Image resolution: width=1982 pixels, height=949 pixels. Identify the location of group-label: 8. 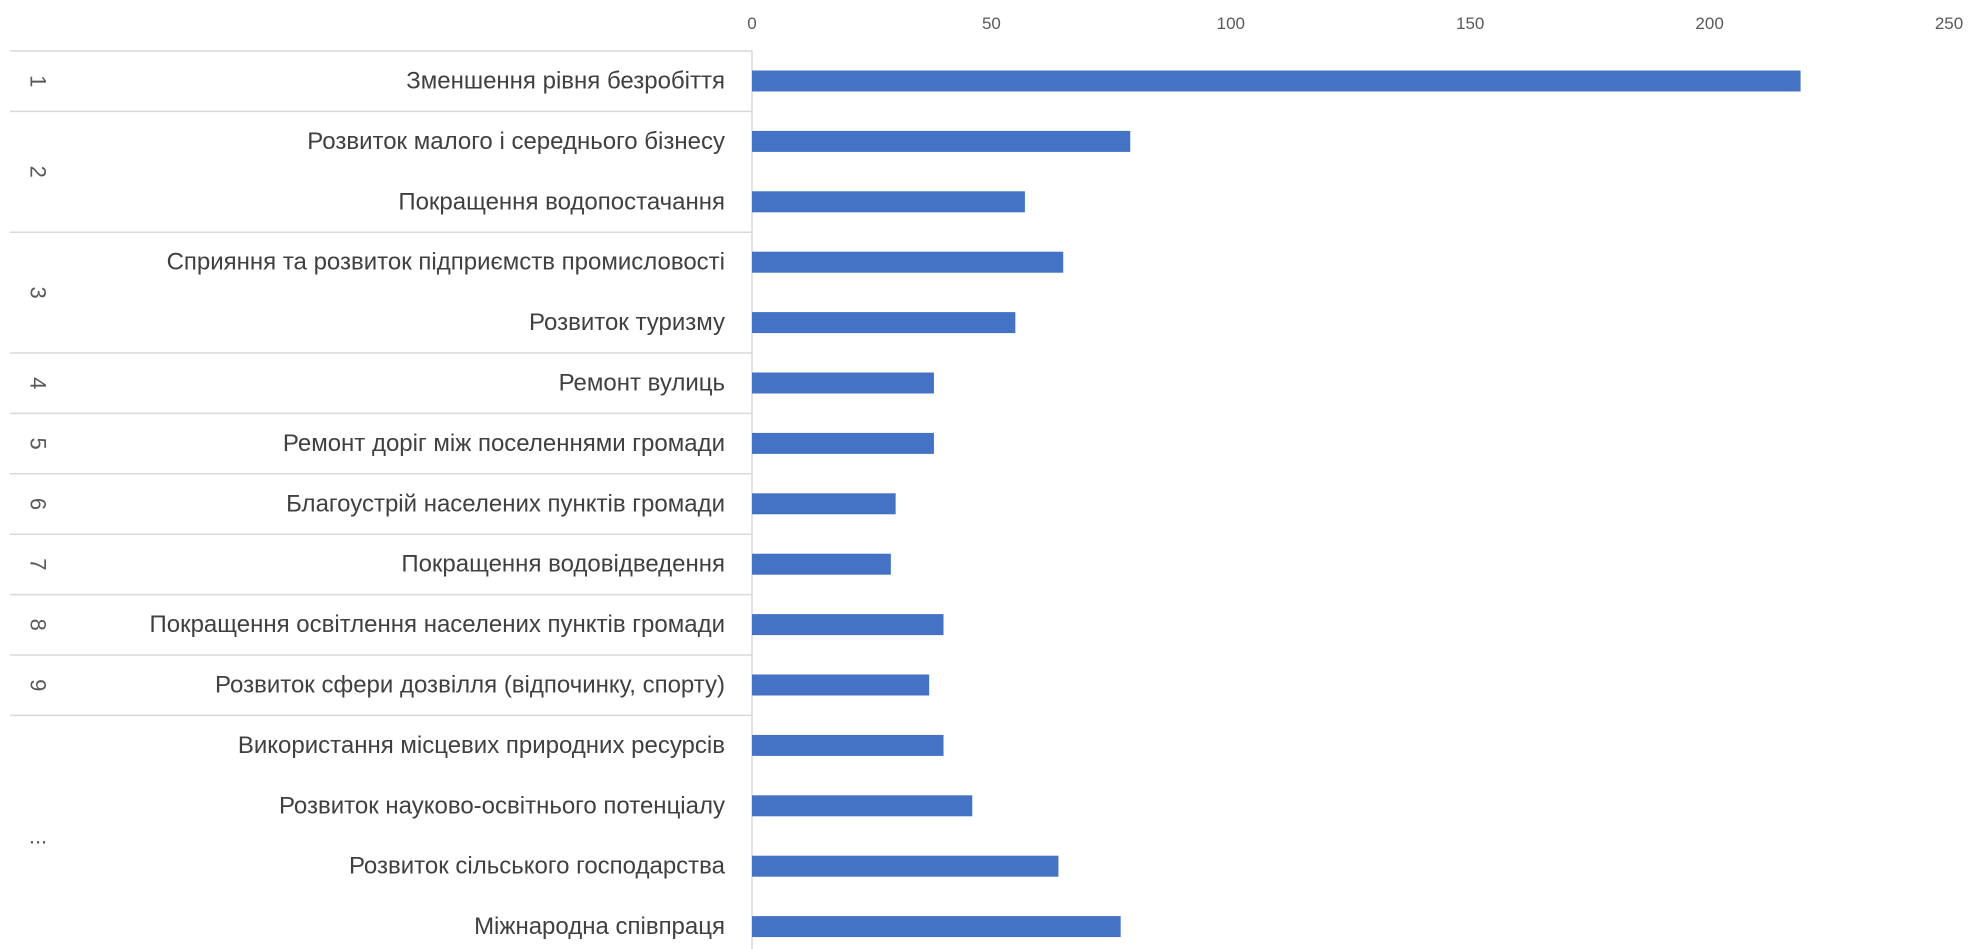
(38, 625).